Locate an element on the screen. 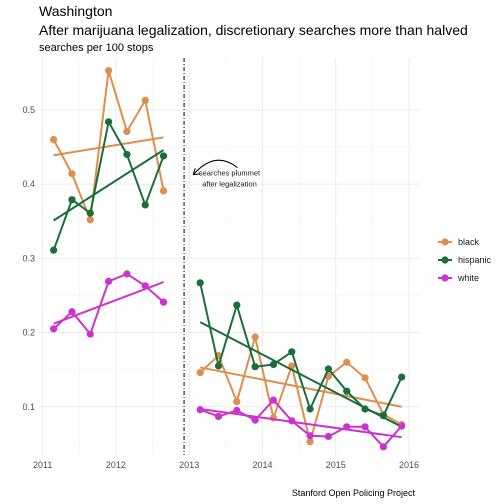 The width and height of the screenshot is (504, 504). legend-label: hispanic is located at coordinates (475, 260).